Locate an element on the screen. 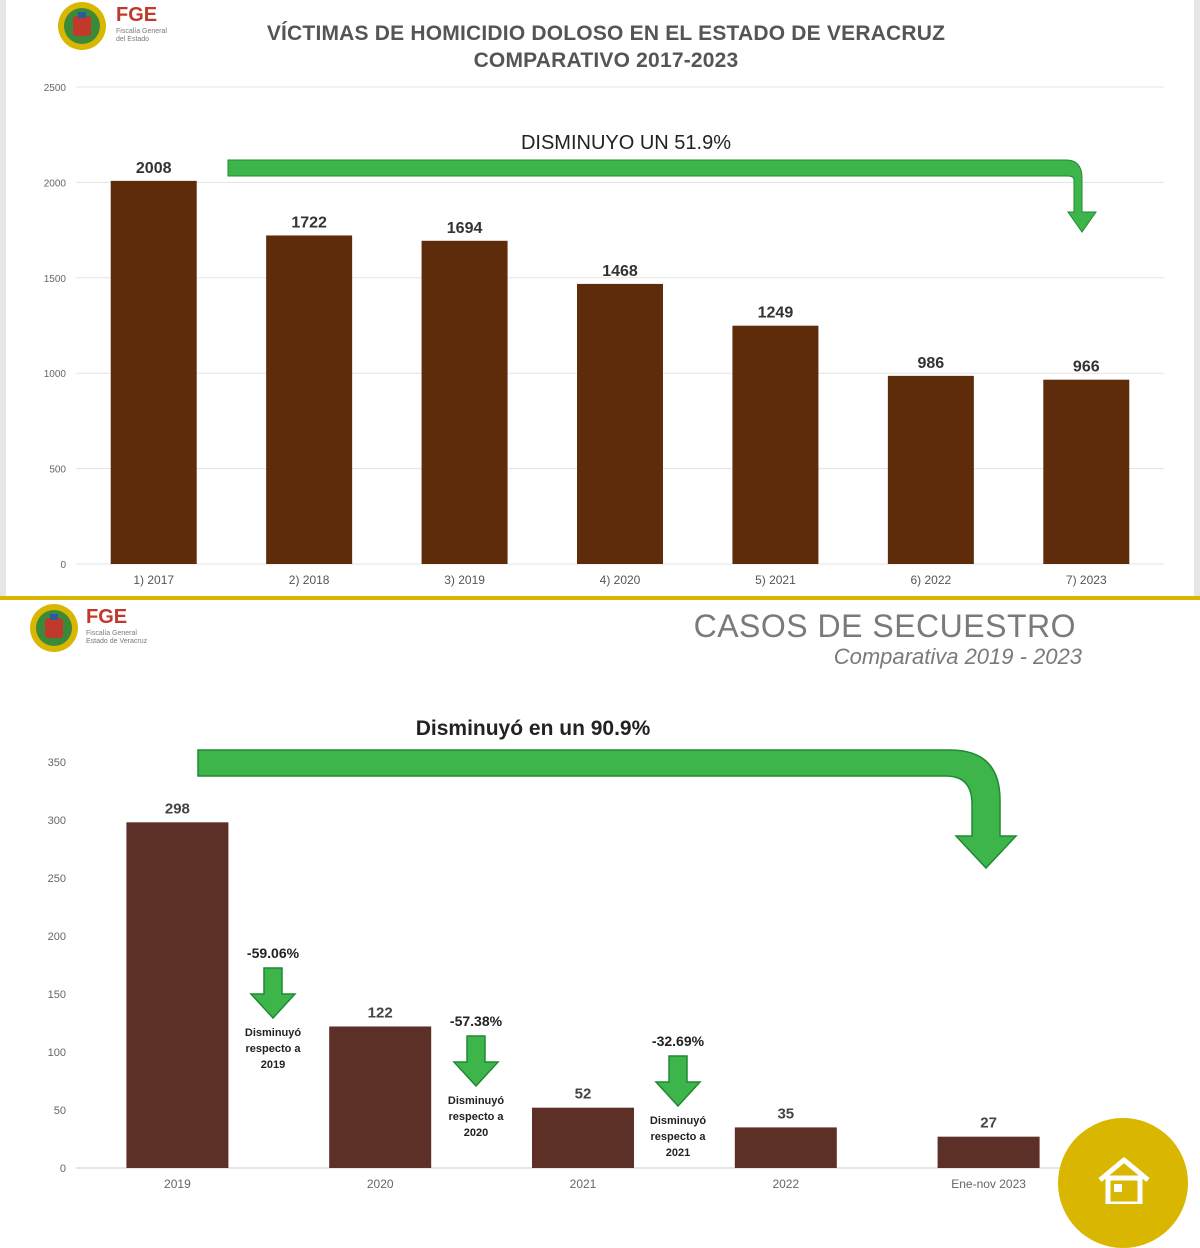 The image size is (1200, 1248). data-label: 1722 is located at coordinates (309, 222).